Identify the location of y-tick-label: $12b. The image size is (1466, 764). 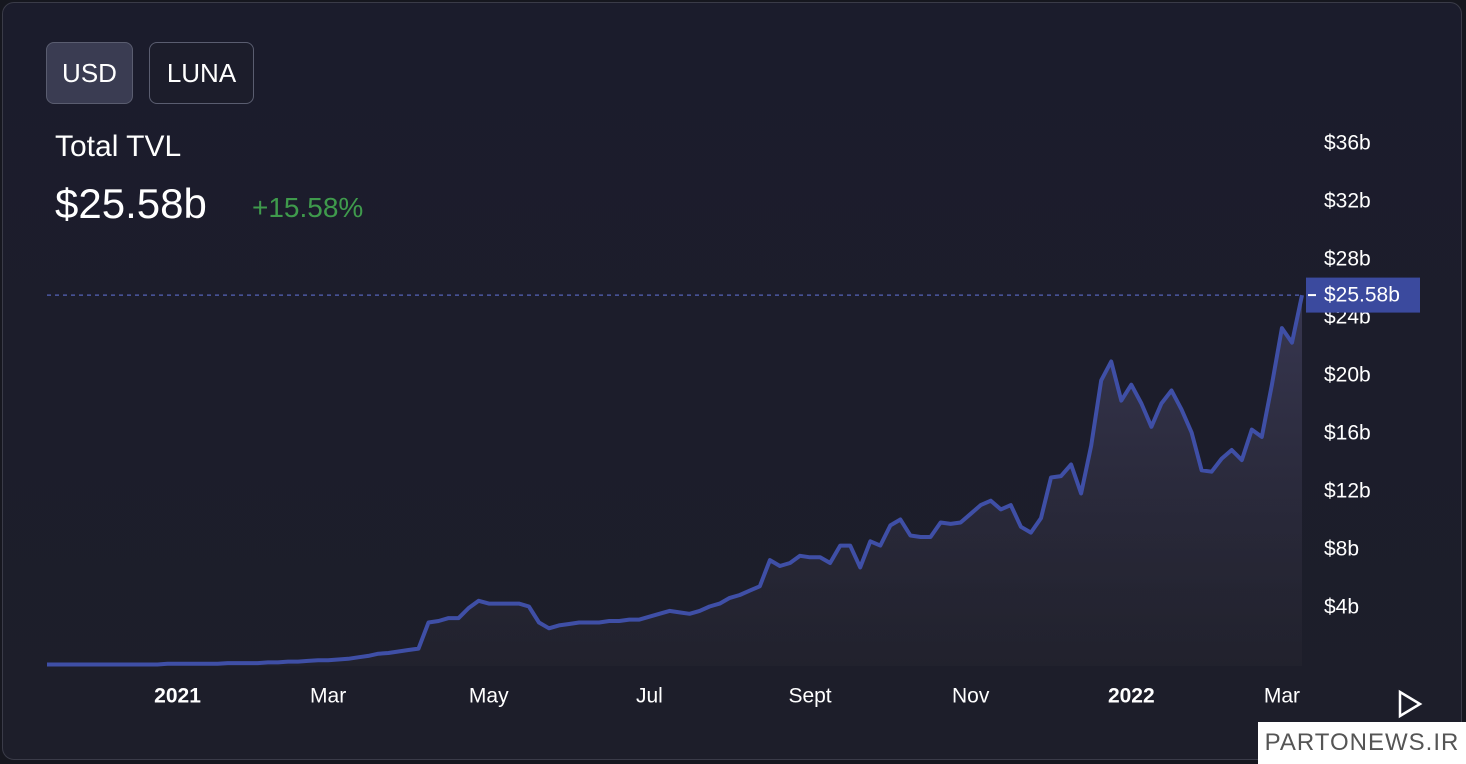
(1347, 491).